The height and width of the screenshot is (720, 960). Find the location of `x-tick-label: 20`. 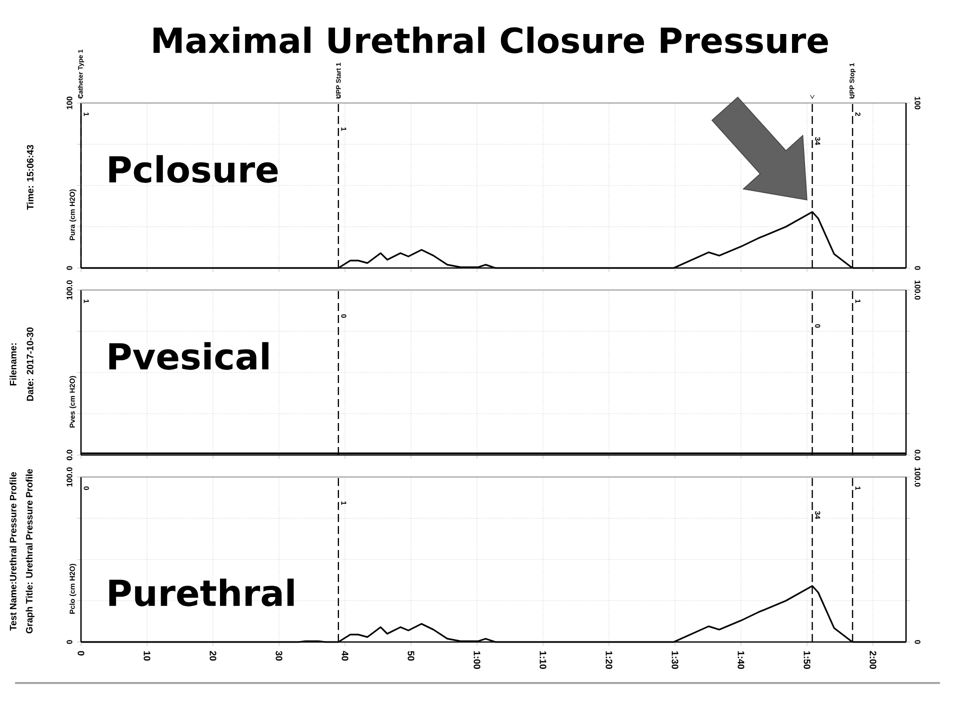

x-tick-label: 20 is located at coordinates (213, 656).